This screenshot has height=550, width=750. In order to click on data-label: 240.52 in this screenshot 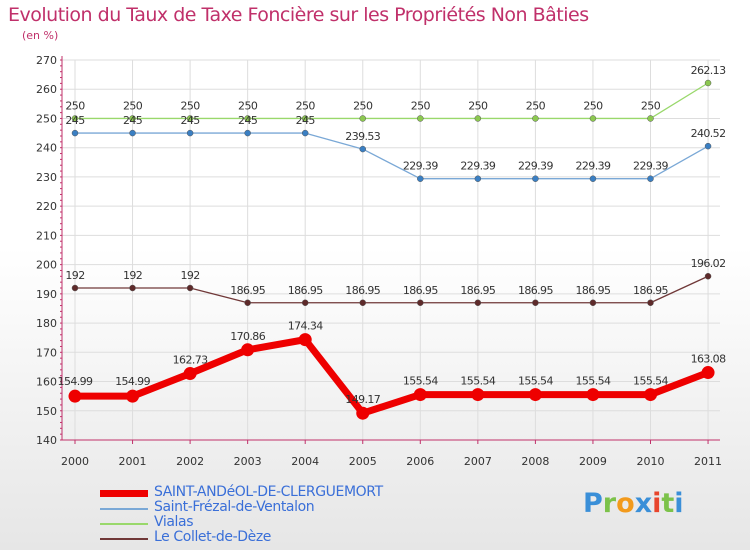, I will do `click(708, 133)`.